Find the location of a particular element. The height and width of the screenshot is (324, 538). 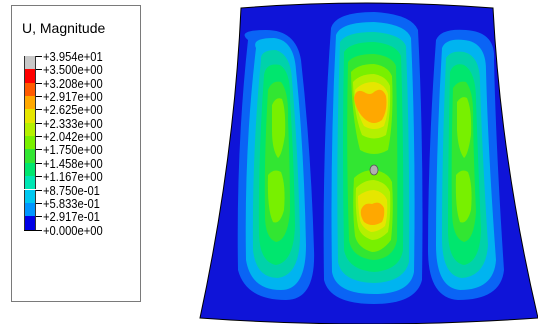

legend-label: +0.000e+00 is located at coordinates (73, 230).